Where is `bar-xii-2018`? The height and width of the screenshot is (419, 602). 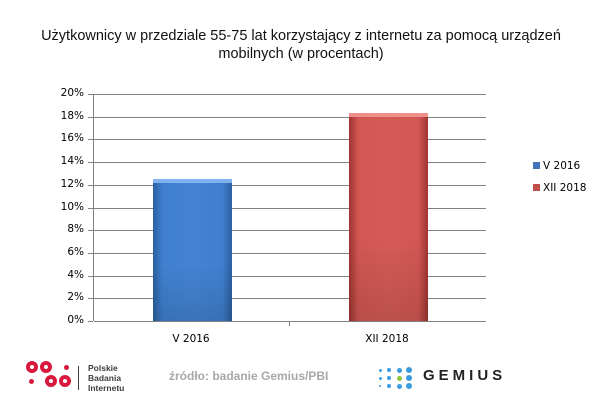
bar-xii-2018 is located at coordinates (388, 217).